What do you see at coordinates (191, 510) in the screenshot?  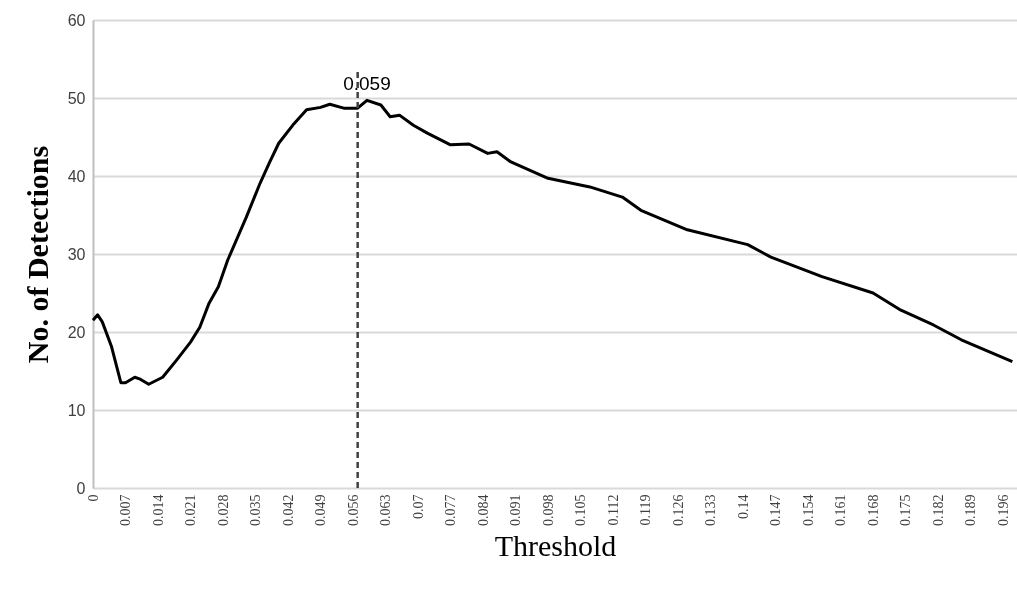 I see `x-tick-label: 0.021` at bounding box center [191, 510].